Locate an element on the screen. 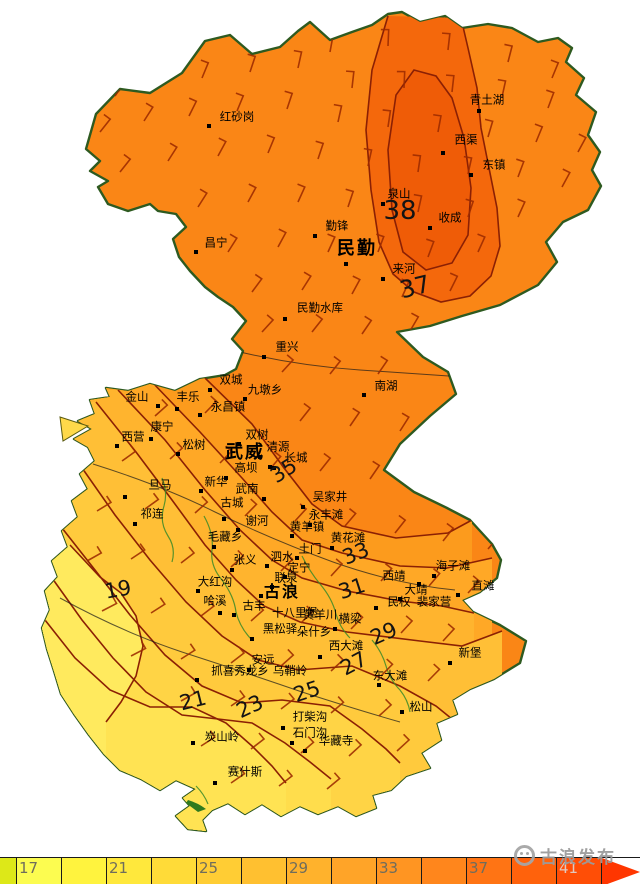  green-patch is located at coordinates (196, 806).